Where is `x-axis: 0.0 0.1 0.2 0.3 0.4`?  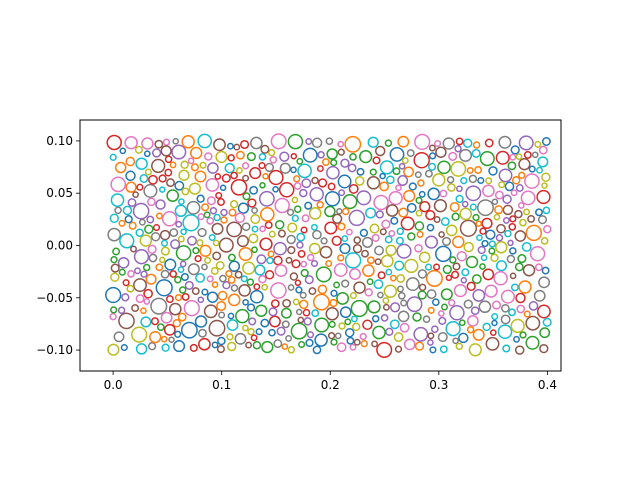 x-axis: 0.0 0.1 0.2 0.3 0.4 is located at coordinates (330, 381).